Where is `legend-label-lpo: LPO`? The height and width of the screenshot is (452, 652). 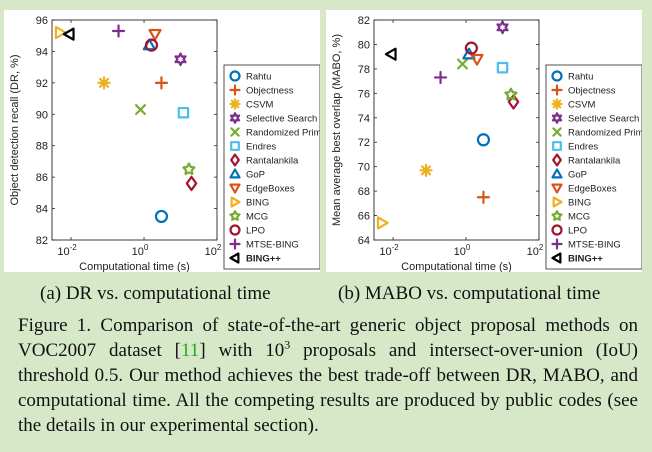 legend-label-lpo: LPO is located at coordinates (255, 231).